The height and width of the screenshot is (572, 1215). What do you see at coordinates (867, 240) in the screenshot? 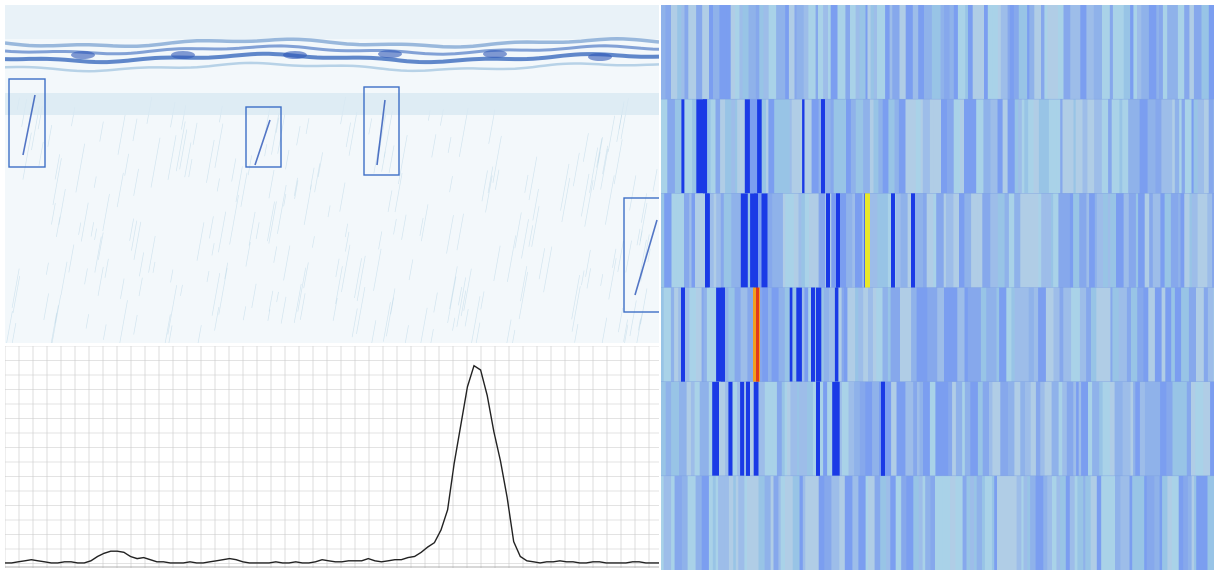
I see `yellow-band` at bounding box center [867, 240].